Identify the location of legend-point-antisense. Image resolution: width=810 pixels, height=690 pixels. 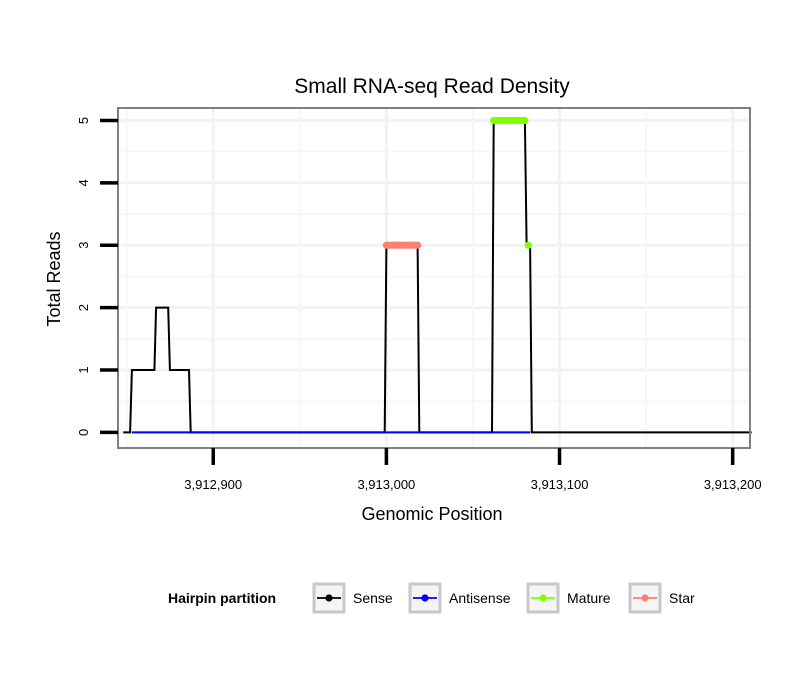
(425, 598).